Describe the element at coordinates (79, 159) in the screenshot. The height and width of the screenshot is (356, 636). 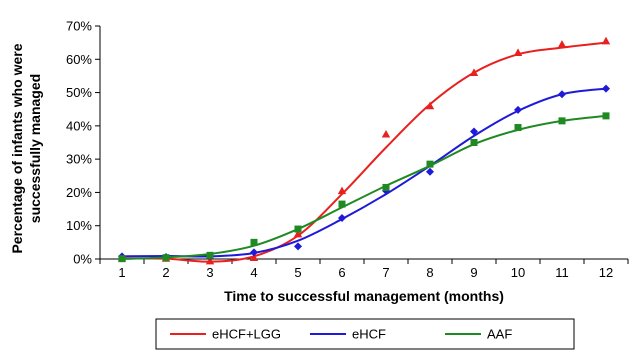
I see `y-tick-label: 30%` at that location.